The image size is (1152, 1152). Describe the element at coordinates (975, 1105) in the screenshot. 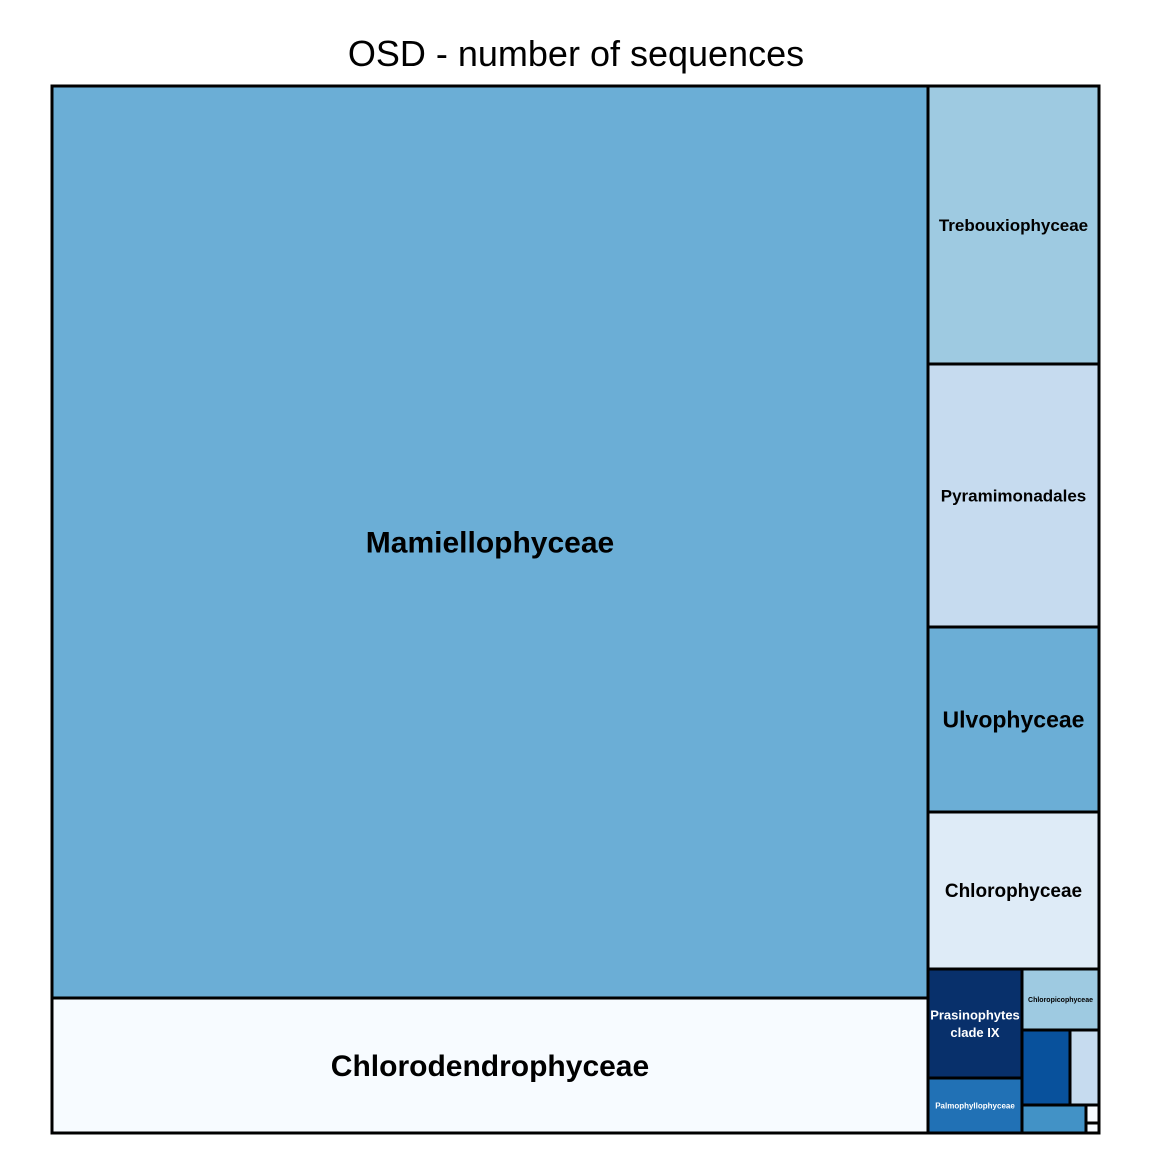

I see `tile-label: Palmophyllophyceae` at that location.